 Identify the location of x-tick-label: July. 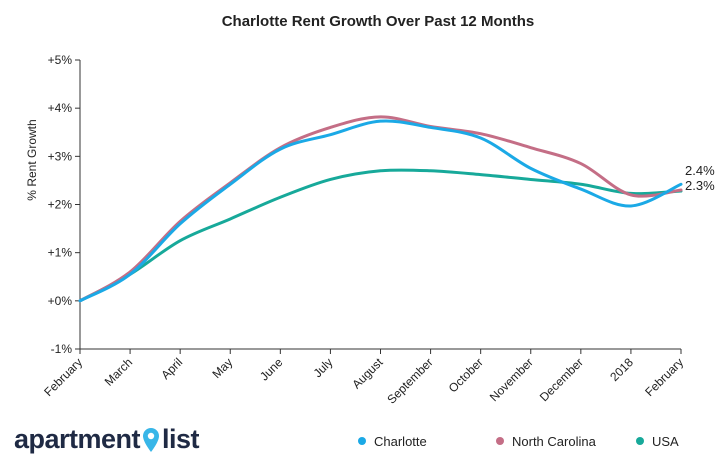
(323, 367).